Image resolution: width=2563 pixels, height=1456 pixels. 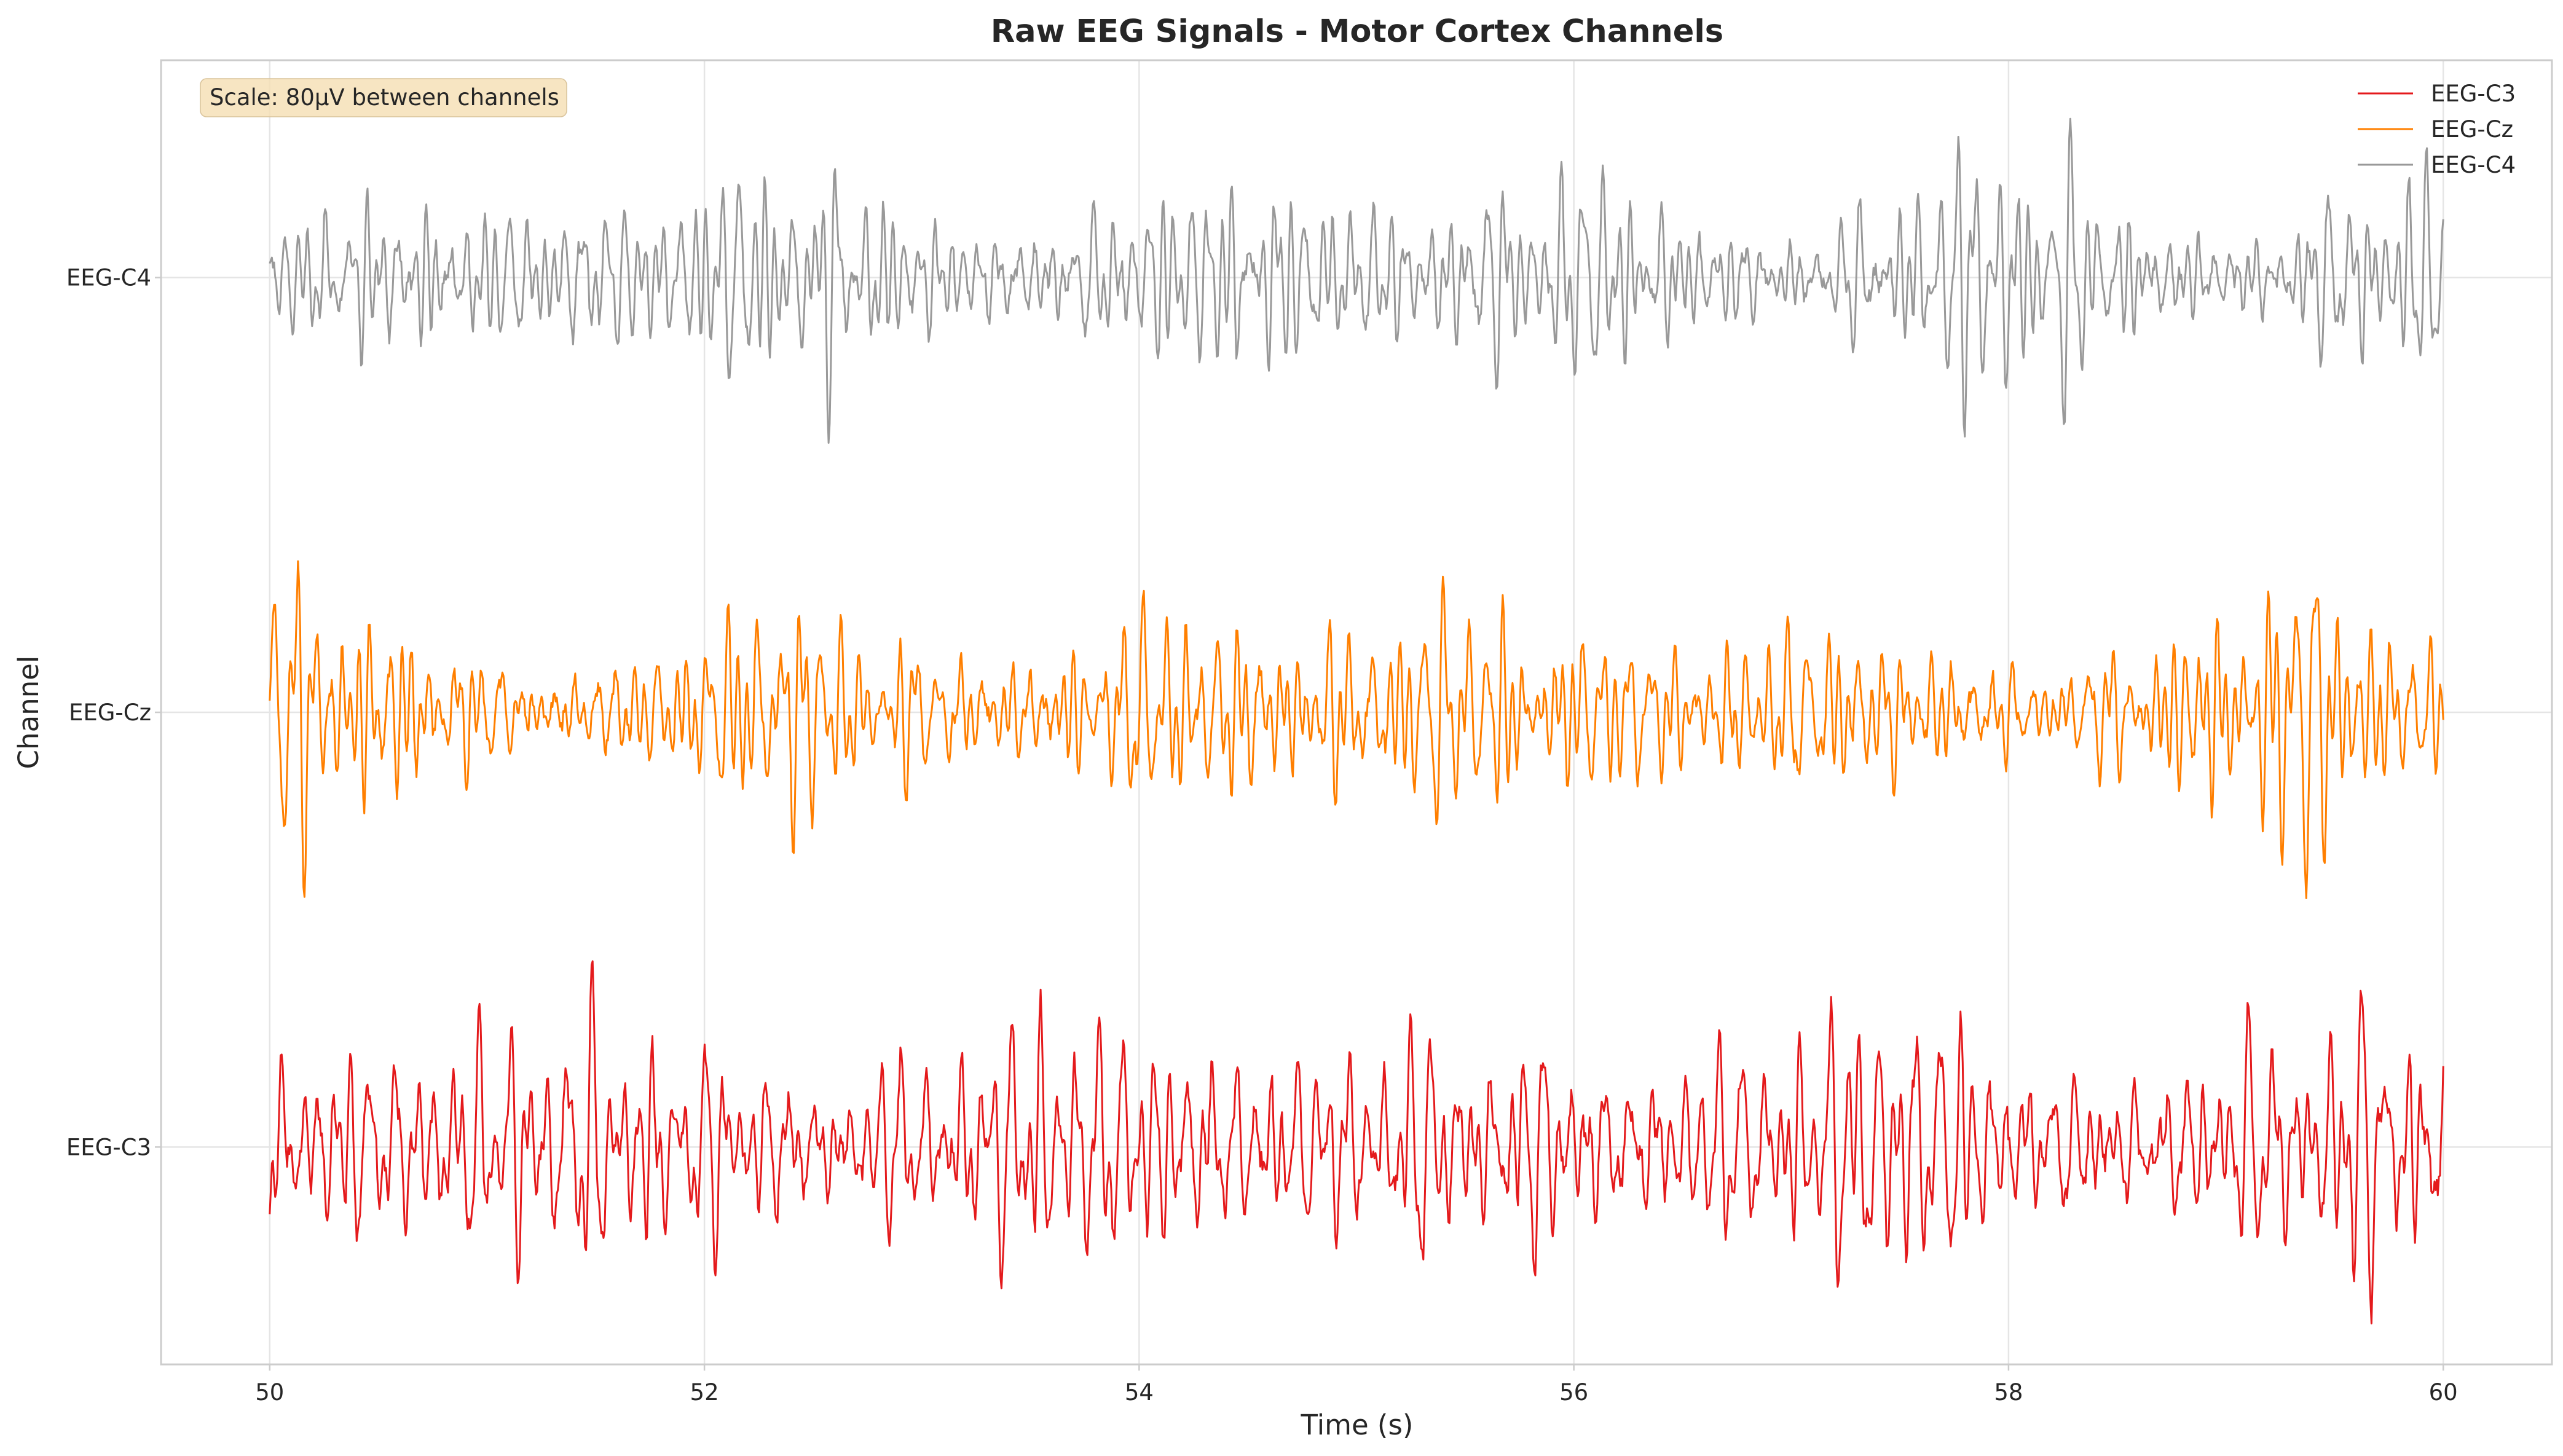 What do you see at coordinates (2009, 1392) in the screenshot?
I see `x-tick-label: 58` at bounding box center [2009, 1392].